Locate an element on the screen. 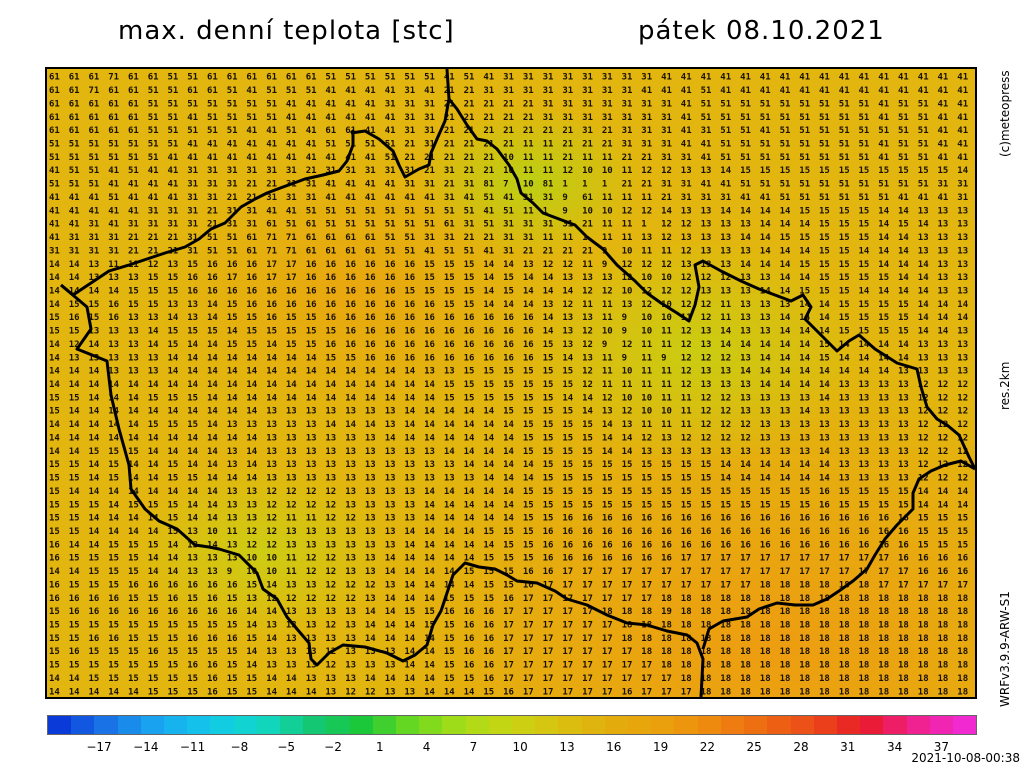  colorbar-tick-label: 10 is located at coordinates (520, 747).